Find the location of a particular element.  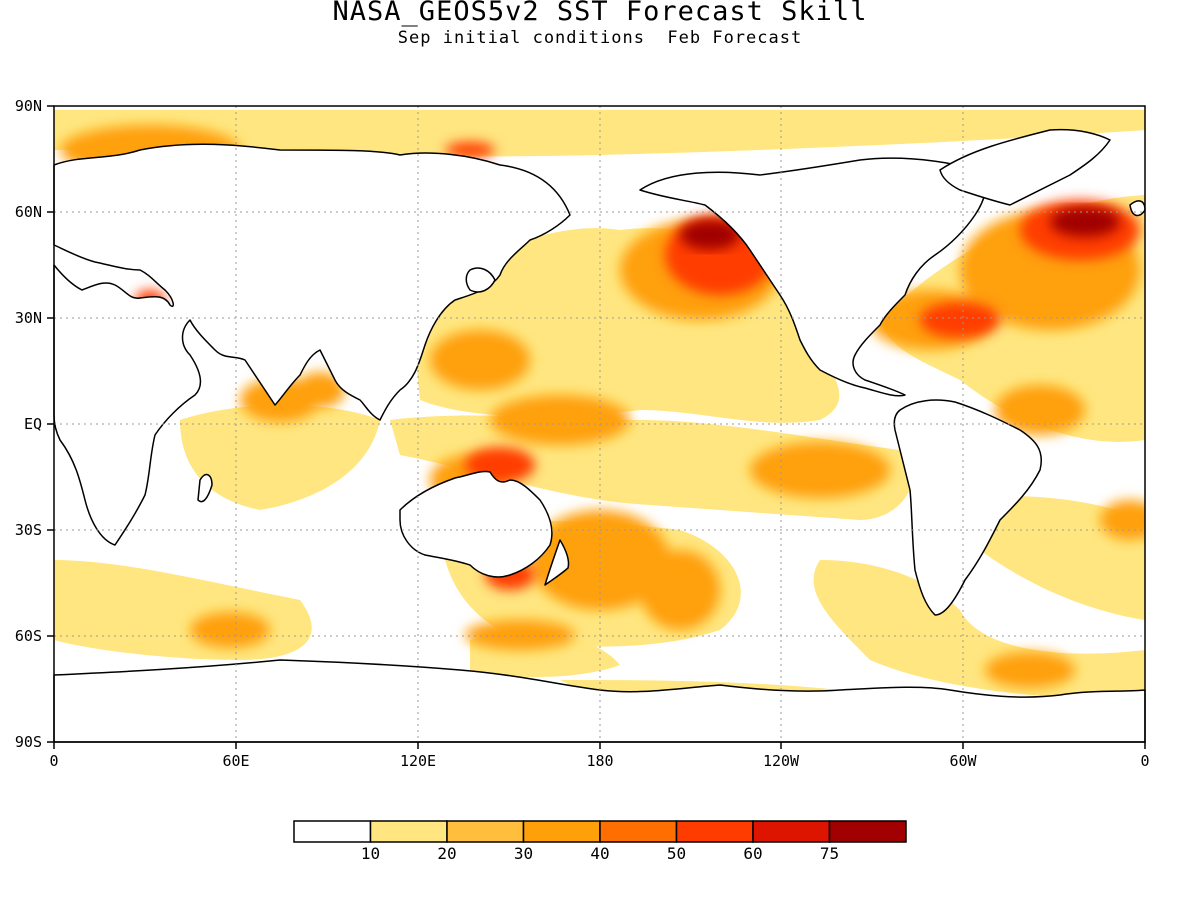

japan is located at coordinates (480, 280).